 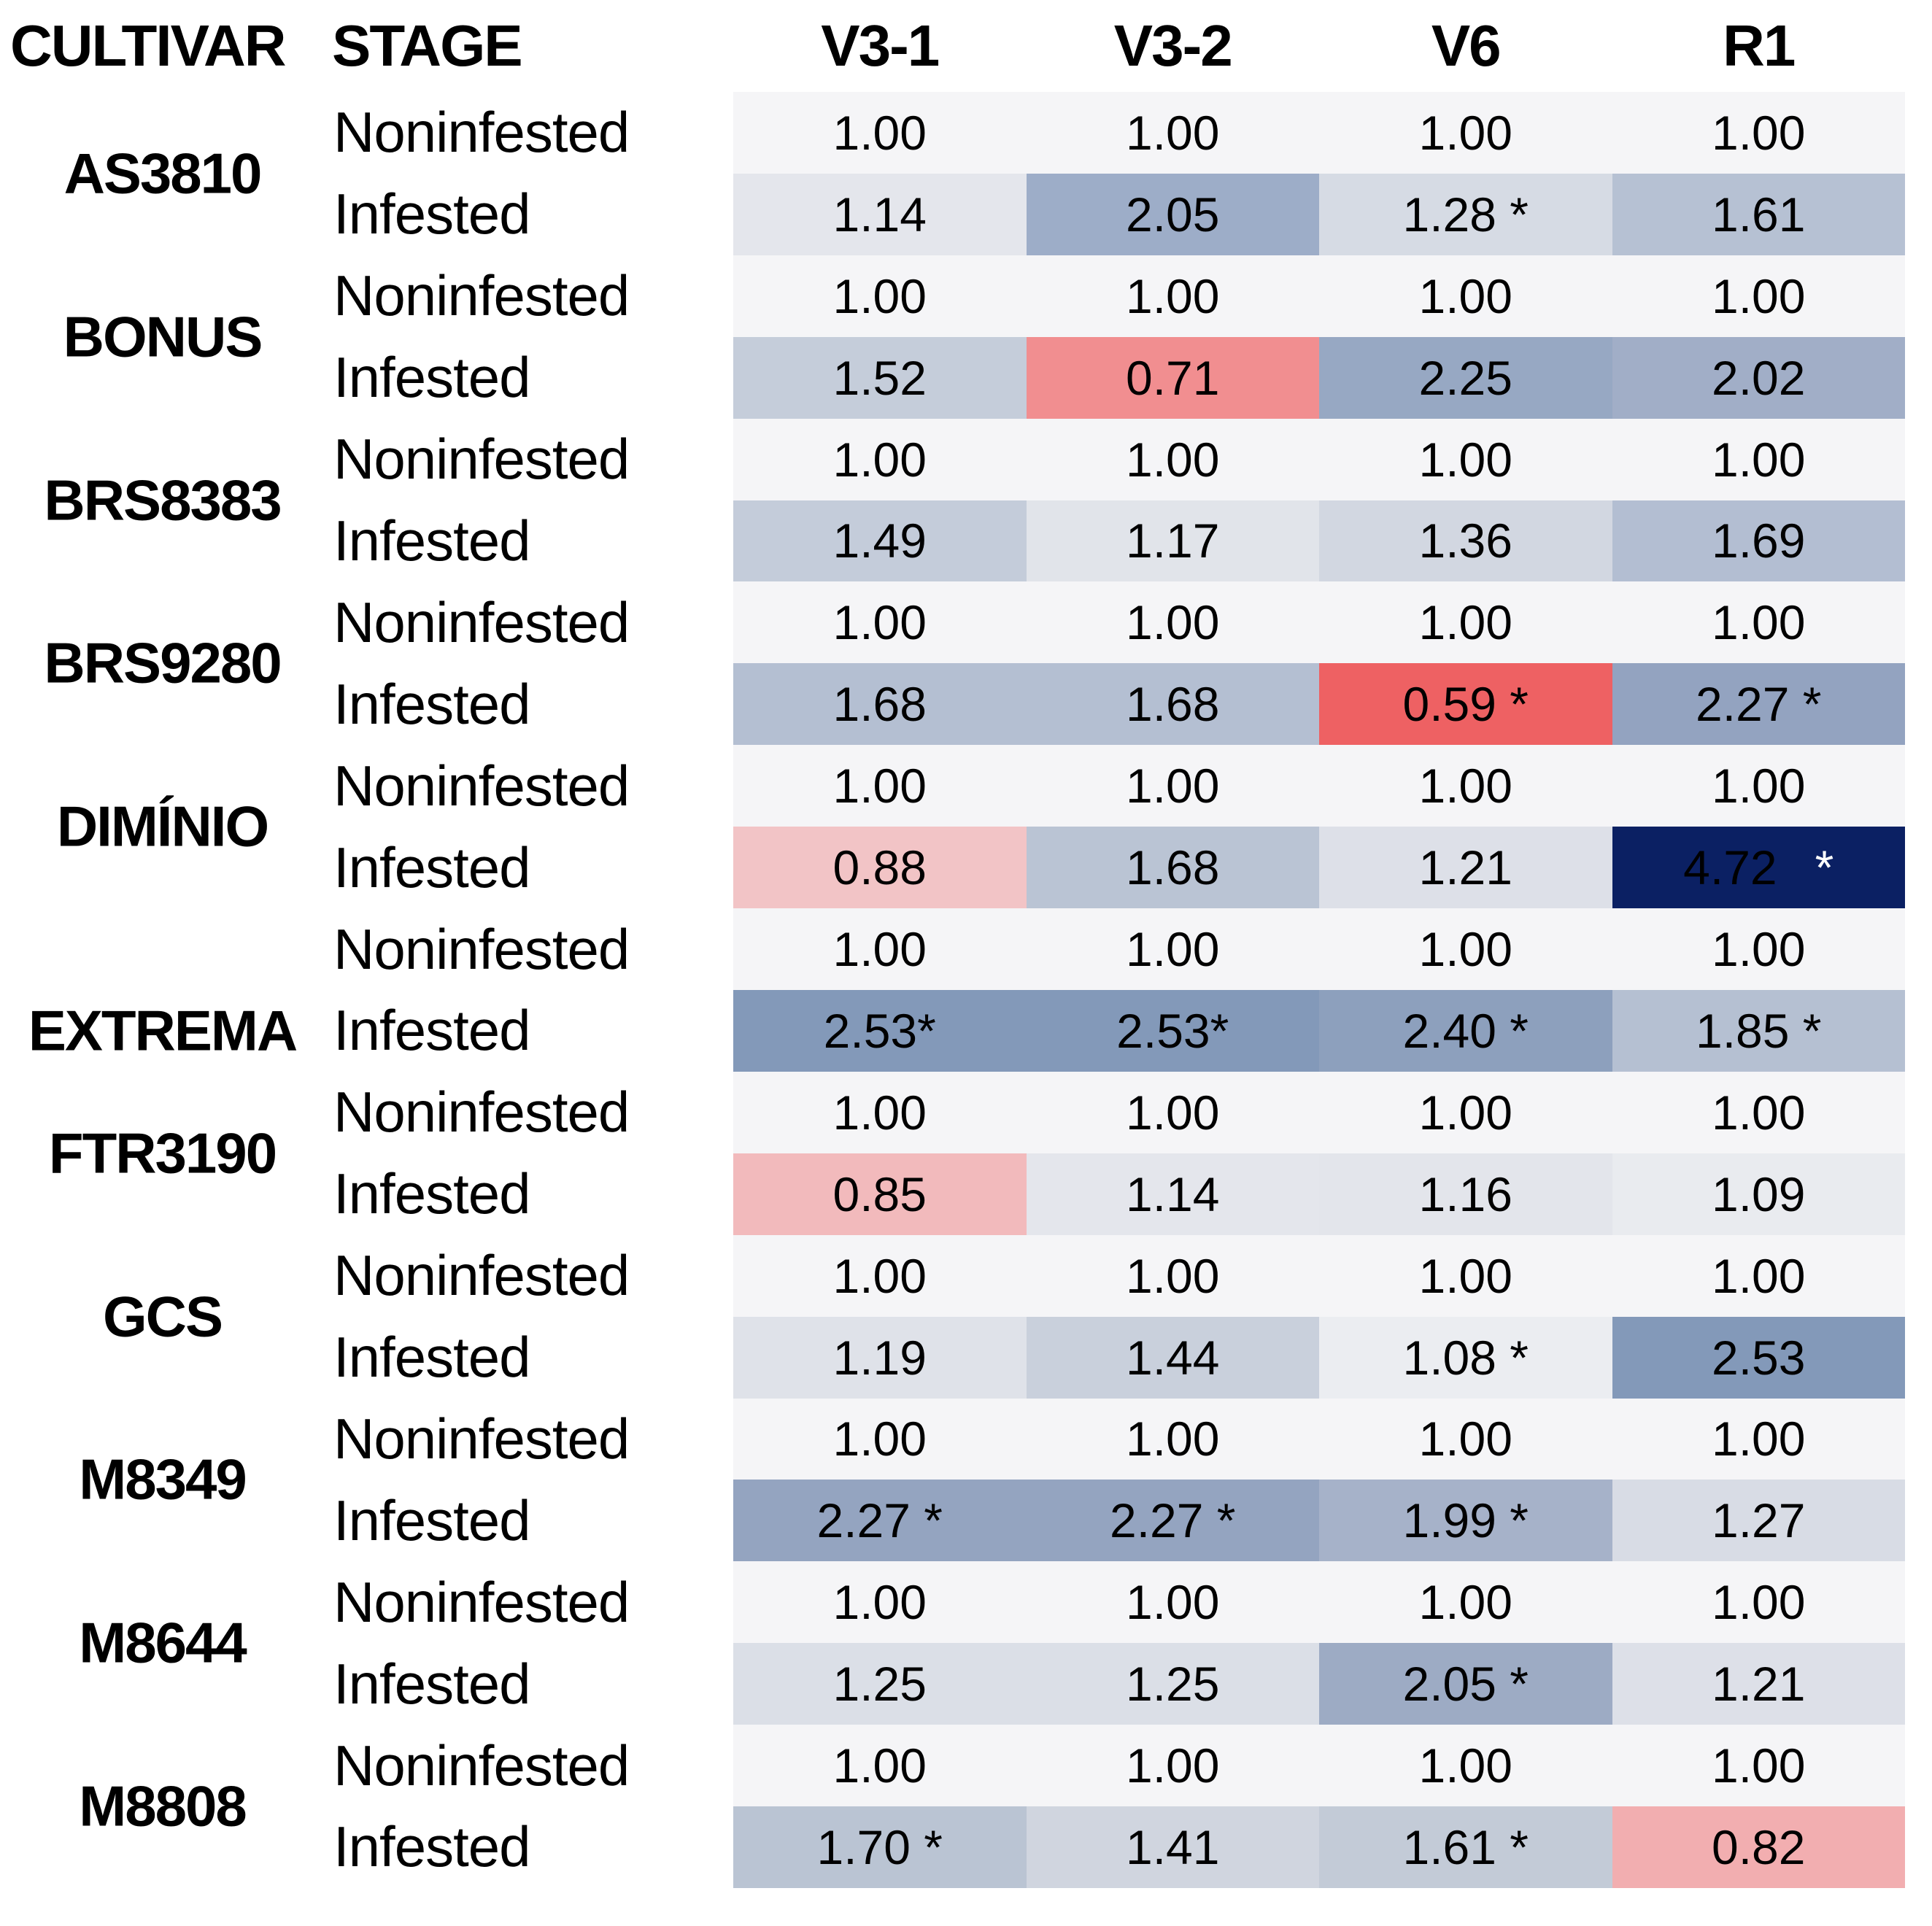 What do you see at coordinates (1465, 377) in the screenshot?
I see `heatmap-cell: 2.25` at bounding box center [1465, 377].